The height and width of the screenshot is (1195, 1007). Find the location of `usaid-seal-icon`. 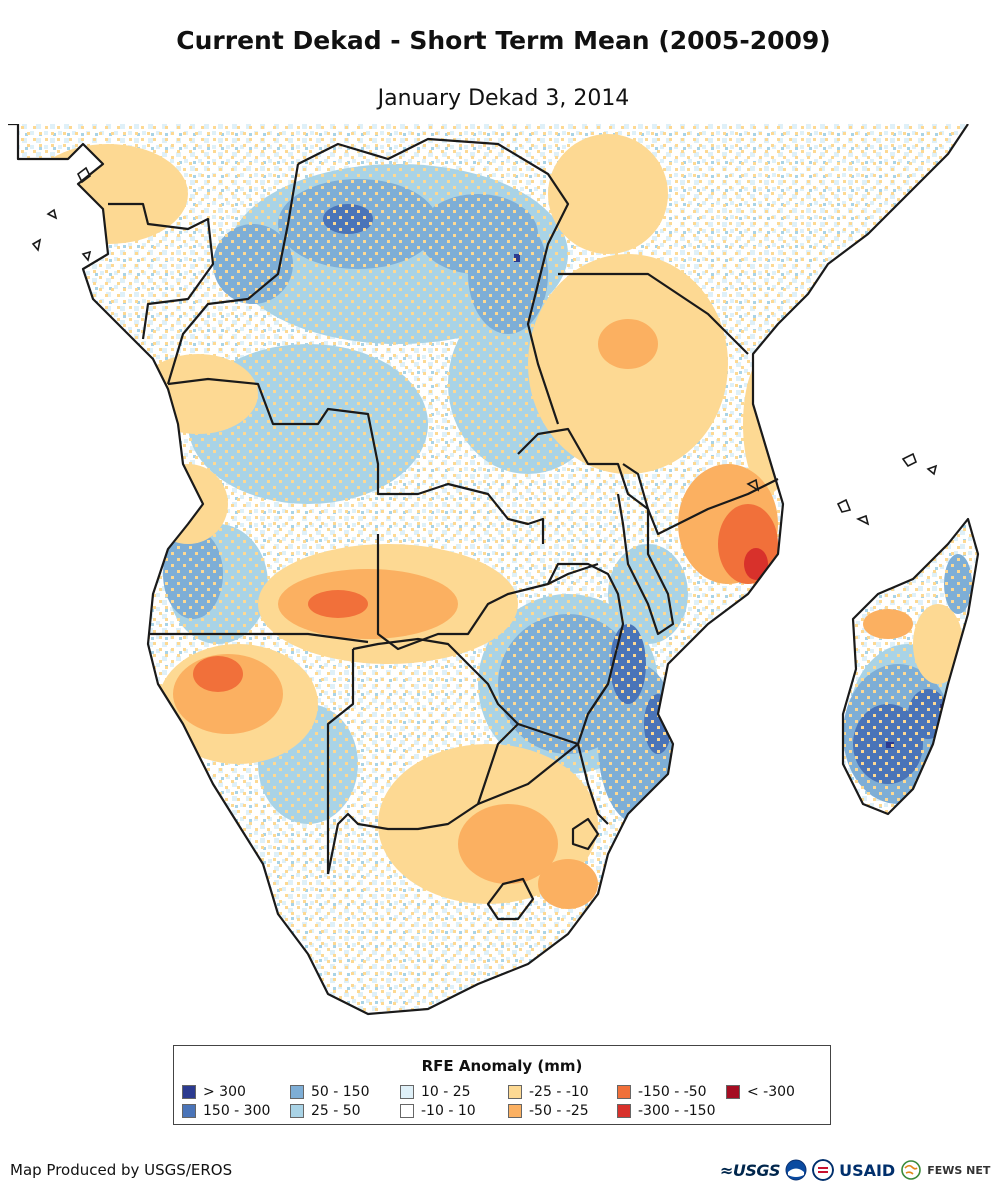

usaid-seal-icon is located at coordinates (823, 1170).